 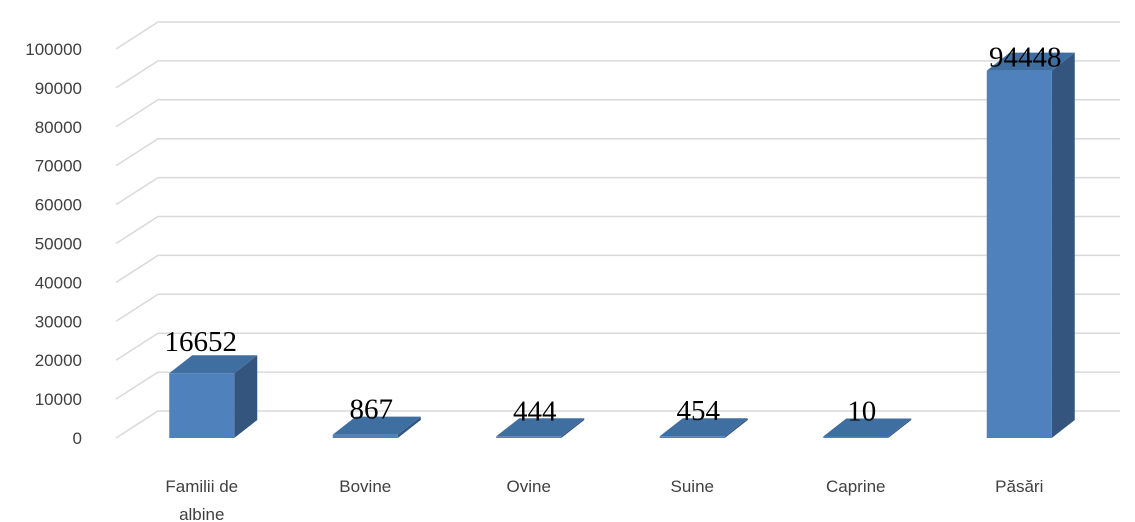 I want to click on y-tick-label: 20000, so click(x=58, y=360).